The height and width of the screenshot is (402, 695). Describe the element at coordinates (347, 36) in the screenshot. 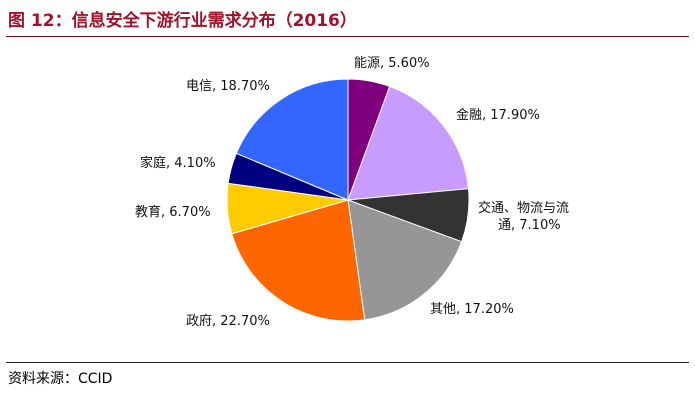

I see `title-rule` at that location.